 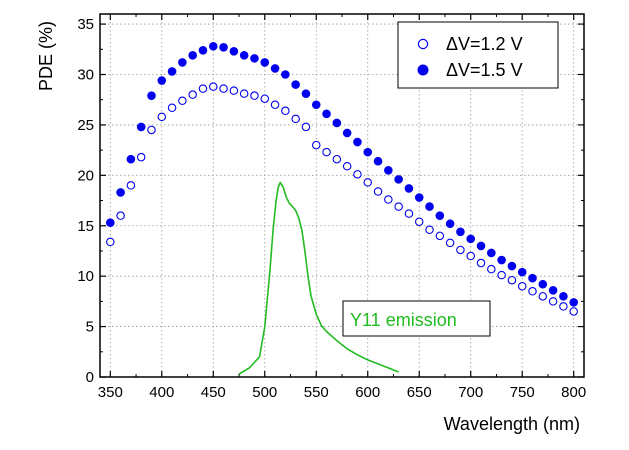 What do you see at coordinates (470, 392) in the screenshot?
I see `x-tick-label: 700` at bounding box center [470, 392].